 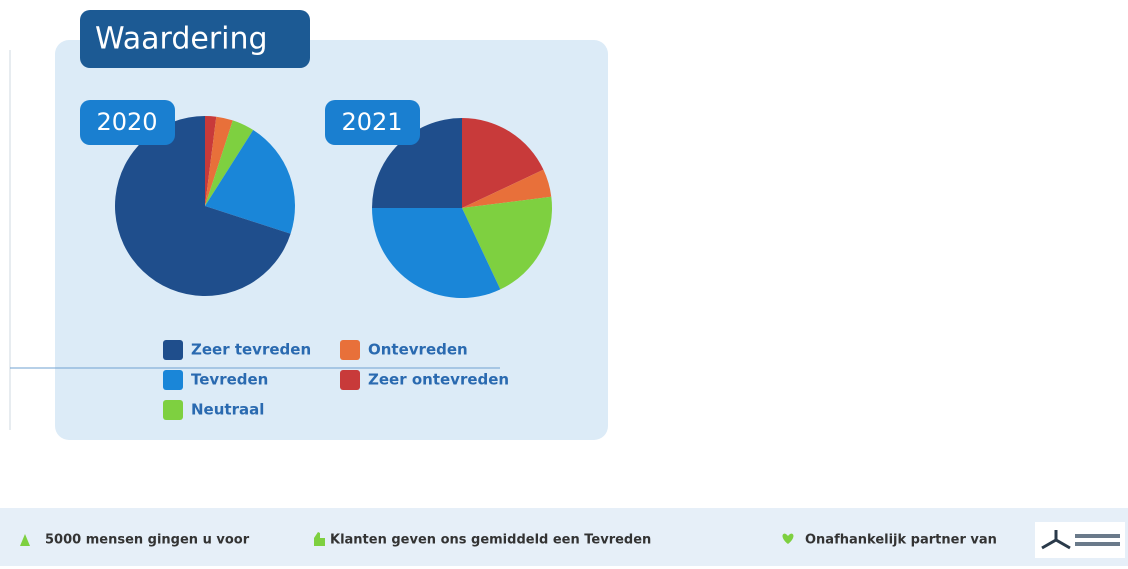 I want to click on heart-icon, so click(x=788, y=538).